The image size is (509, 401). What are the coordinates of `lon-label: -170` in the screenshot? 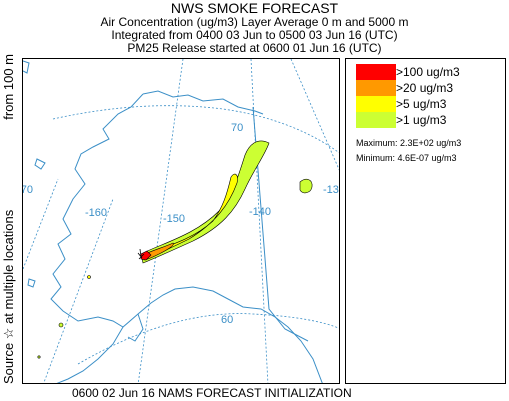 It's located at (28, 190).